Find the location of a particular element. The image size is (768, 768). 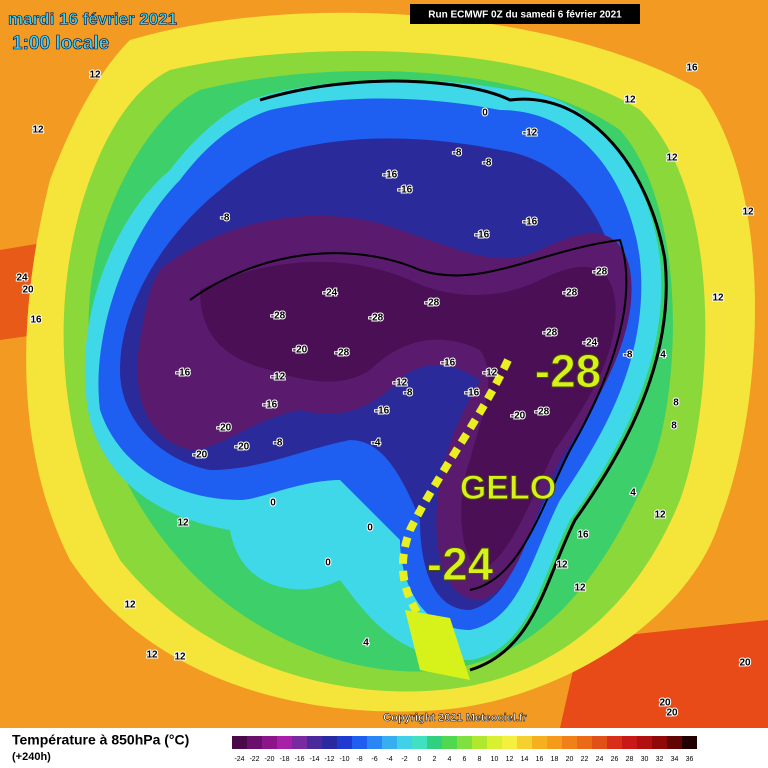

colorbar-label: 18 is located at coordinates (555, 759).